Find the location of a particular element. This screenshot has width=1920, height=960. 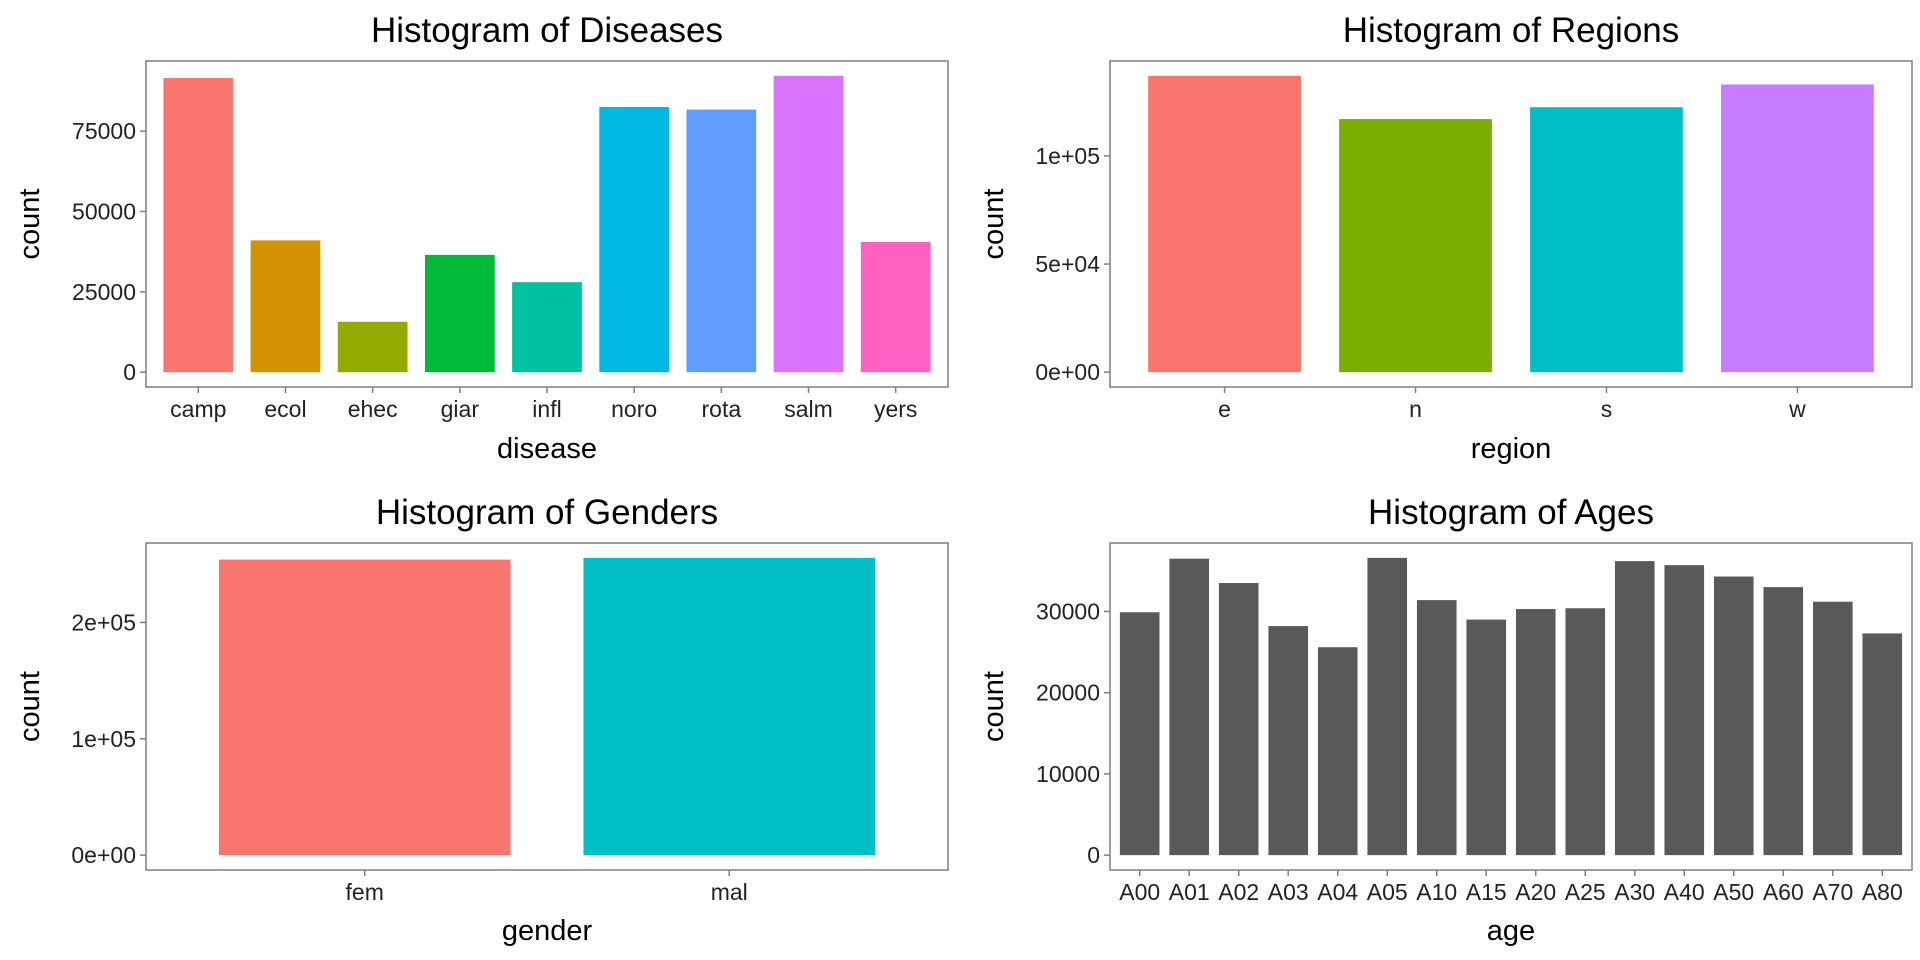

bar-camp is located at coordinates (198, 225).